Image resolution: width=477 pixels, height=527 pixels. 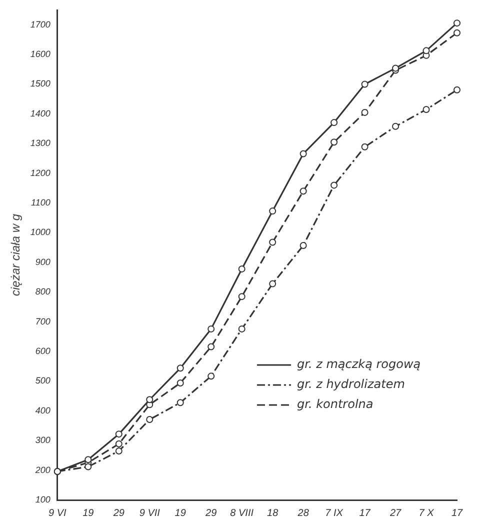 What do you see at coordinates (15, 255) in the screenshot?
I see `y-axis-title: ciężar ciała w g` at bounding box center [15, 255].